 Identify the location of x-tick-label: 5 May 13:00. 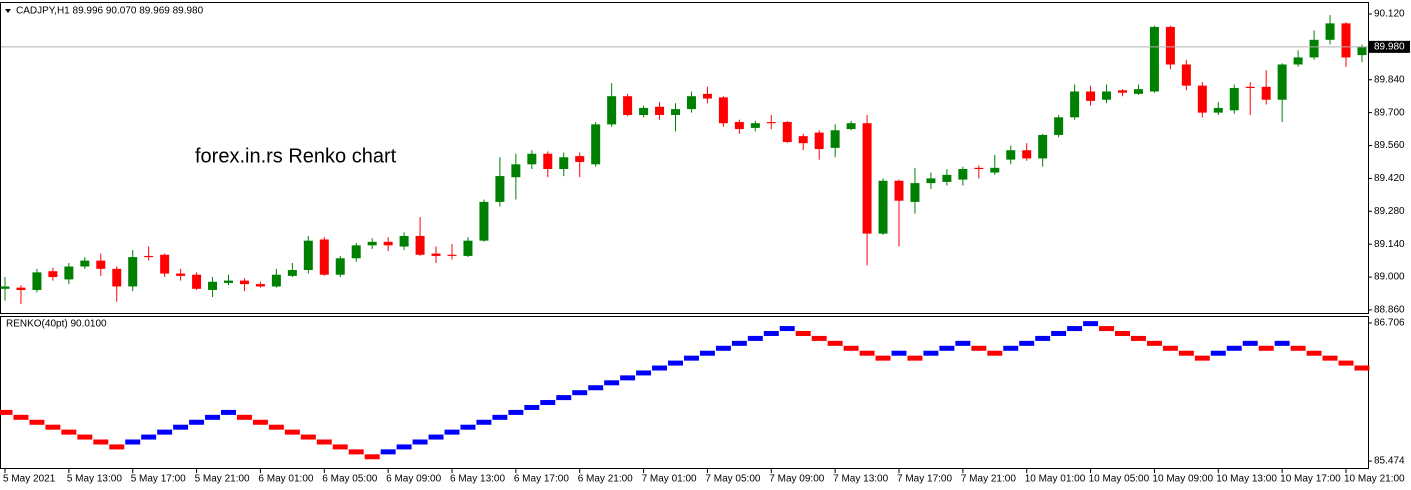
(94, 479).